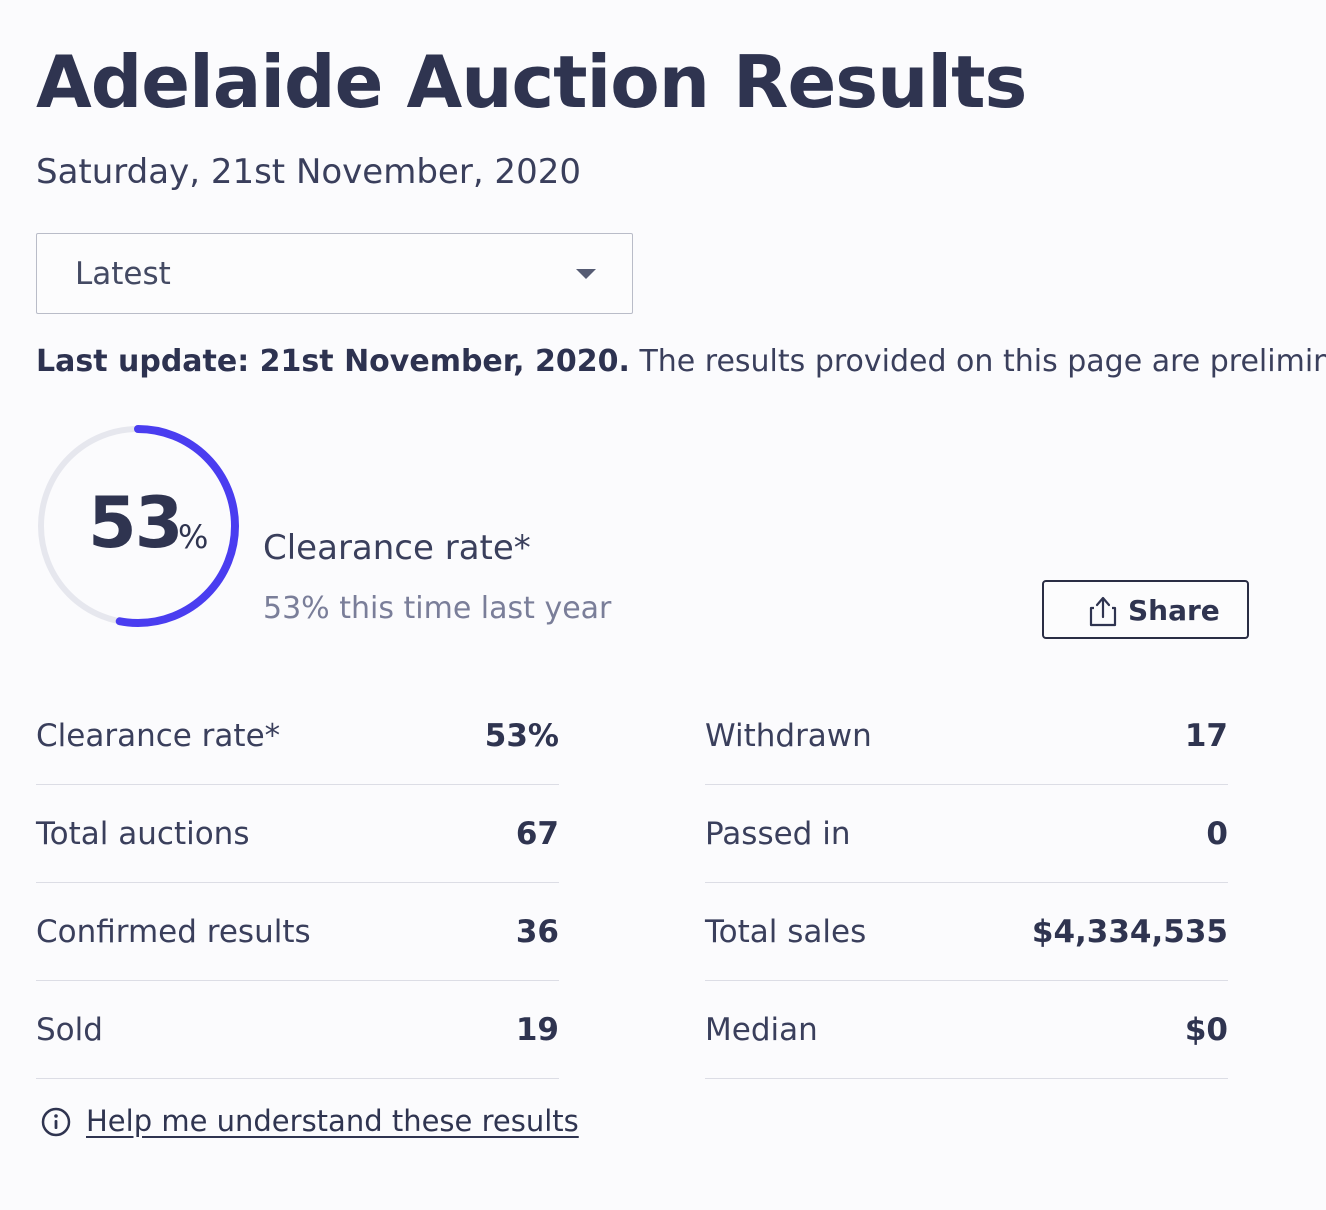 The width and height of the screenshot is (1326, 1210). Describe the element at coordinates (123, 274) in the screenshot. I see `period-dropdown-value: Latest` at that location.